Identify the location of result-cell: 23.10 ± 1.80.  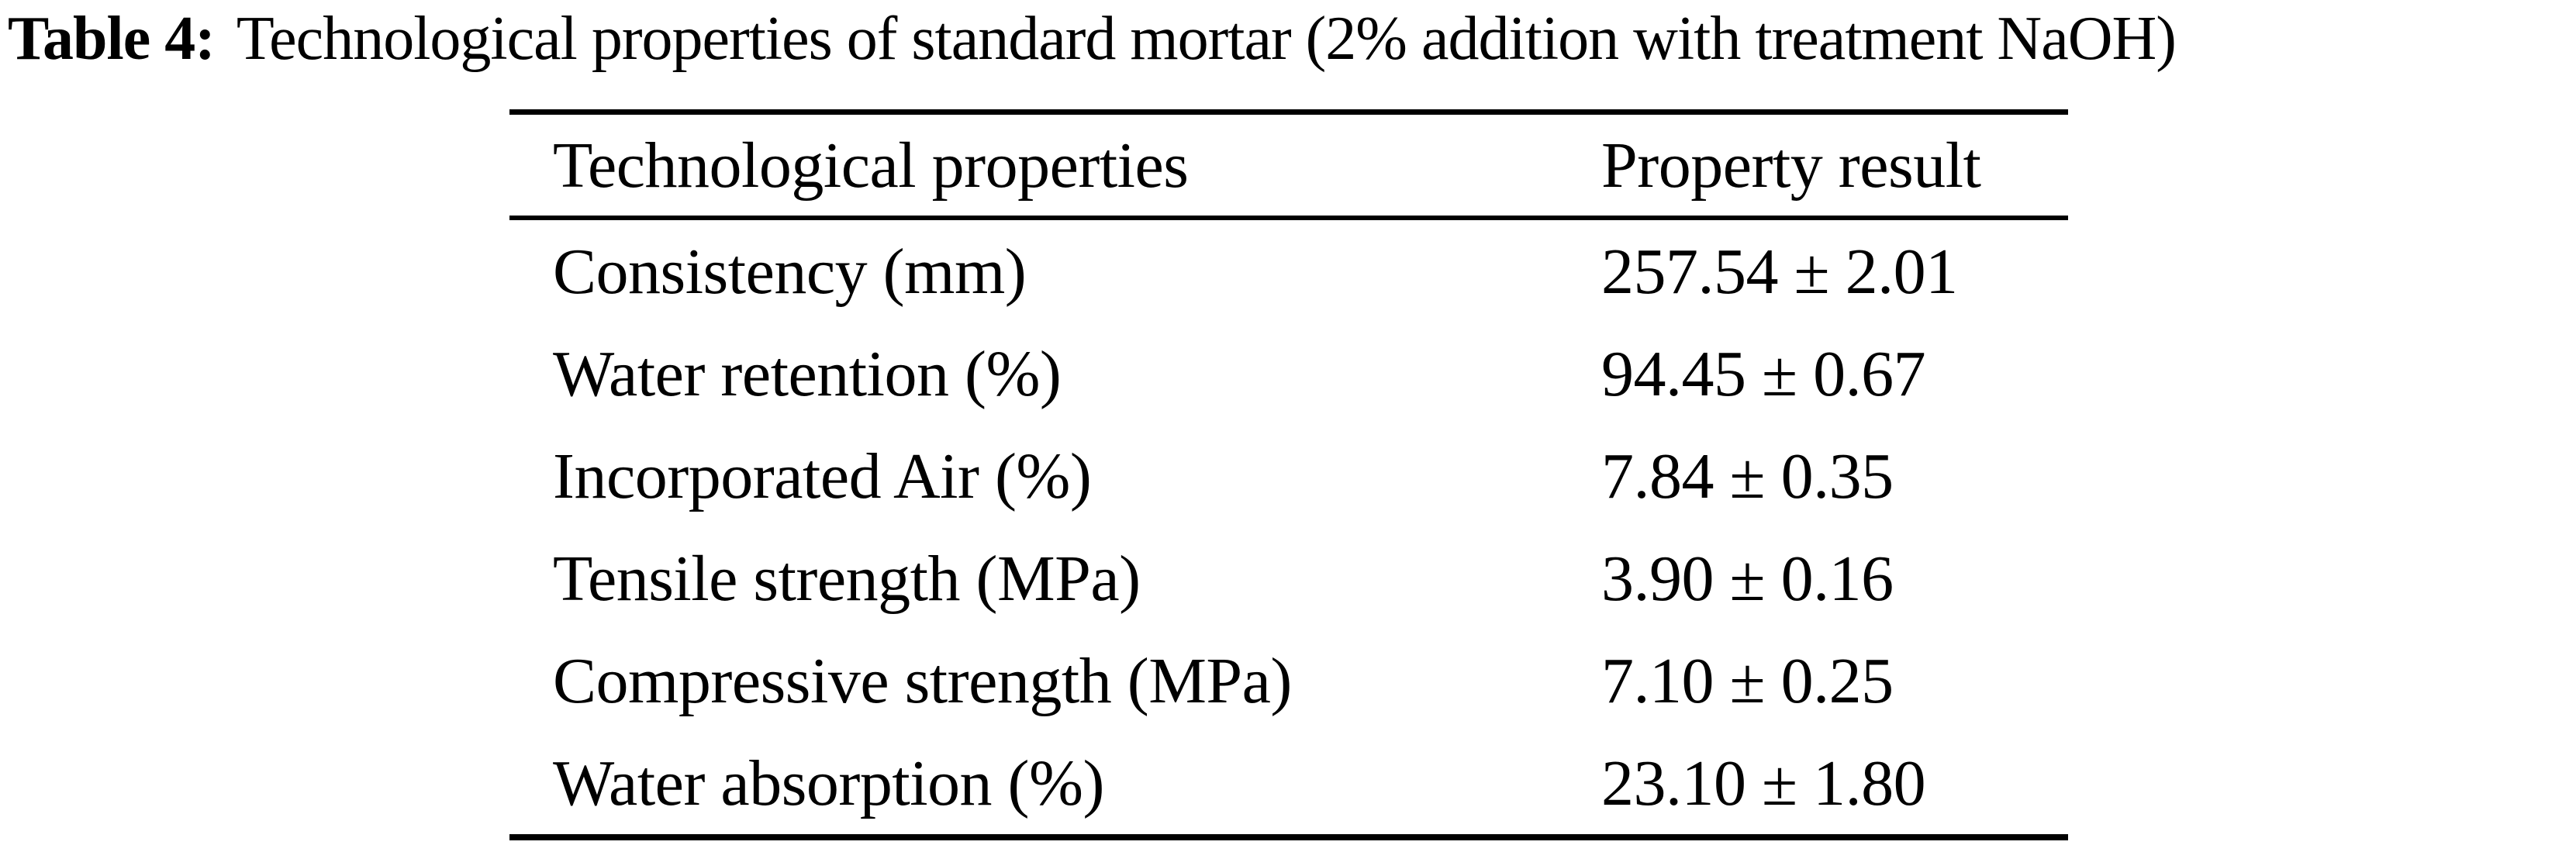
(1763, 783).